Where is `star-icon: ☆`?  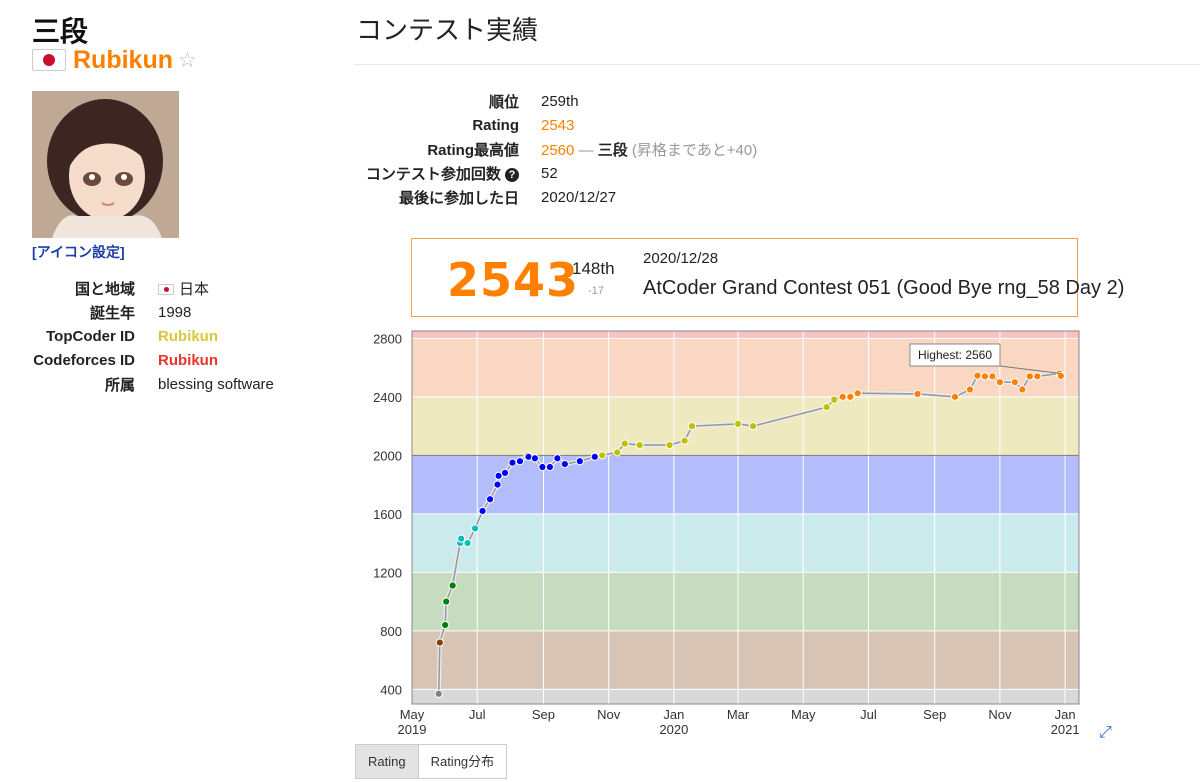 star-icon: ☆ is located at coordinates (187, 60).